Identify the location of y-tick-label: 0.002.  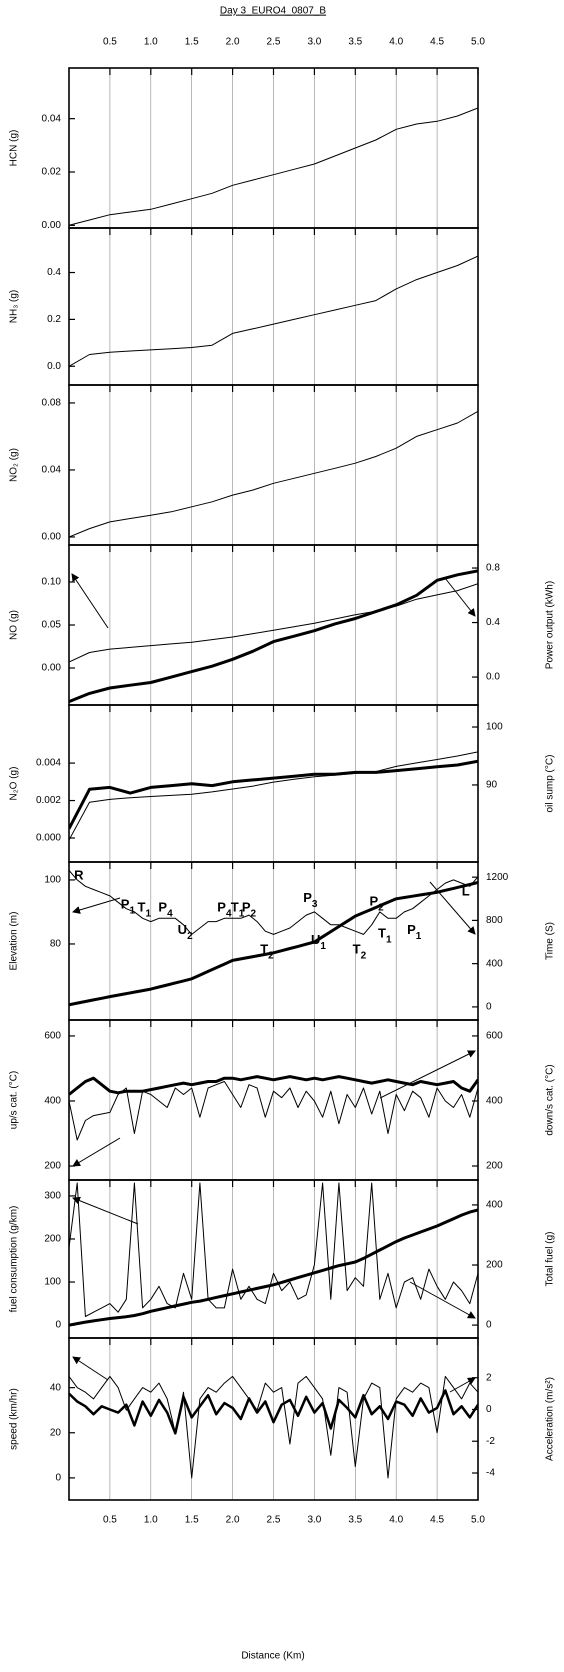
(48, 800).